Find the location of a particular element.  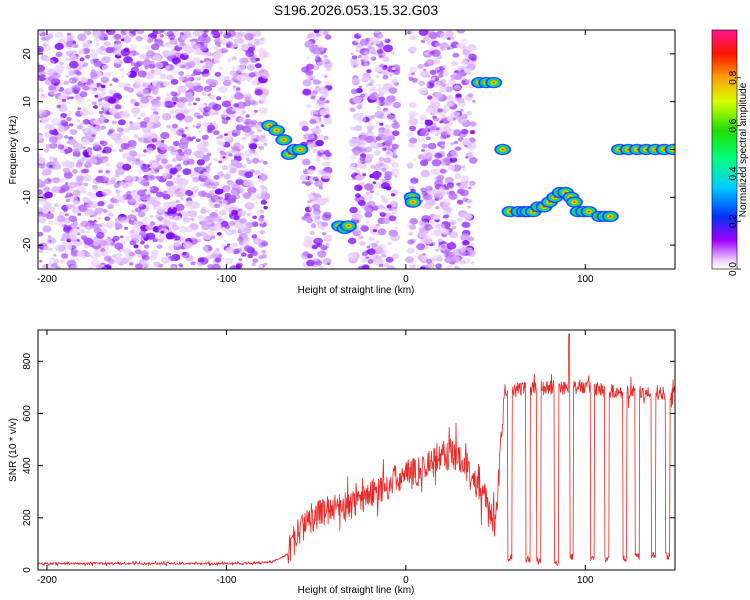

signal-blob is located at coordinates (276, 130).